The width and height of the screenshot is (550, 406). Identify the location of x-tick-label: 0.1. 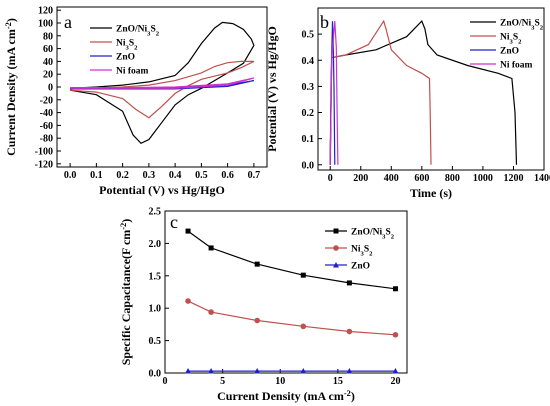
(96, 175).